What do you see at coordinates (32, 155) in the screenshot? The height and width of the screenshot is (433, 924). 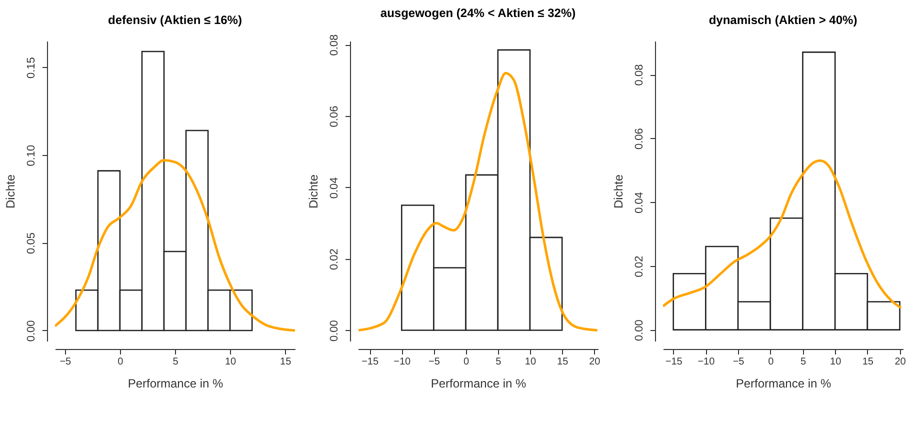 I see `y-tick-label: 0.10` at bounding box center [32, 155].